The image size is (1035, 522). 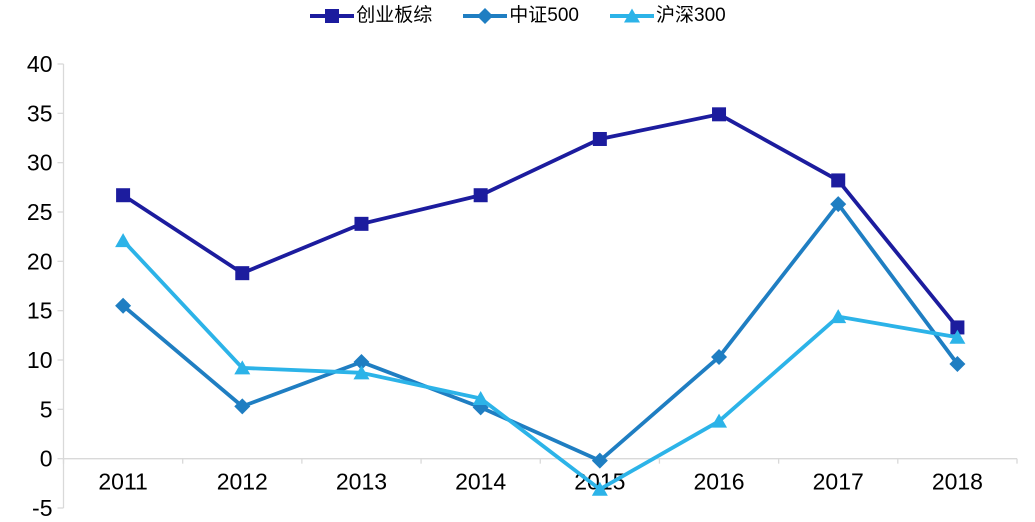 What do you see at coordinates (40, 360) in the screenshot?
I see `y-axis-tick-label: 10` at bounding box center [40, 360].